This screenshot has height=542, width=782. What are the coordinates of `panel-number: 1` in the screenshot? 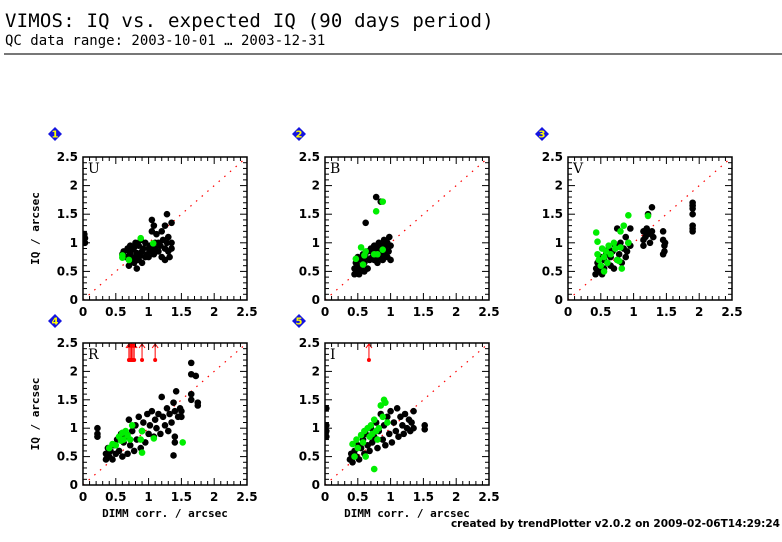 It's located at (55, 135).